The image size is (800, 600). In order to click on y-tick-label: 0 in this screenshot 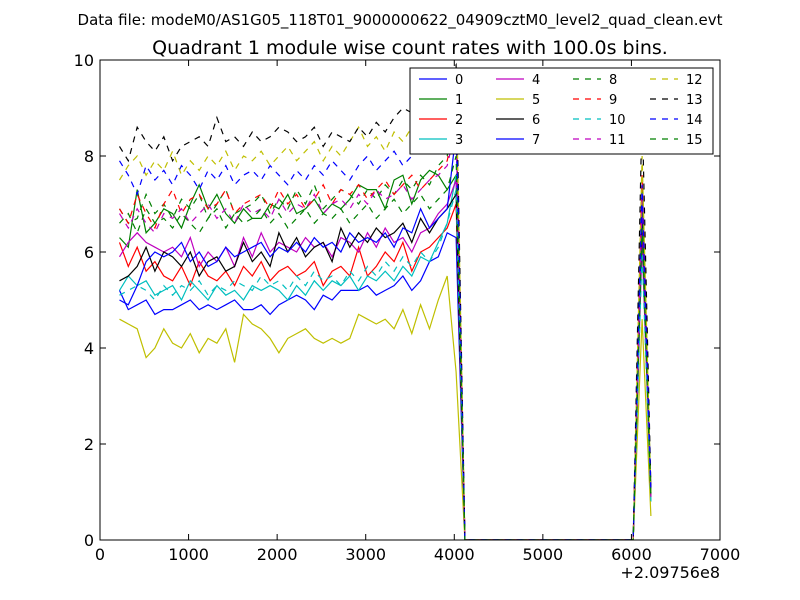, I will do `click(89, 540)`.